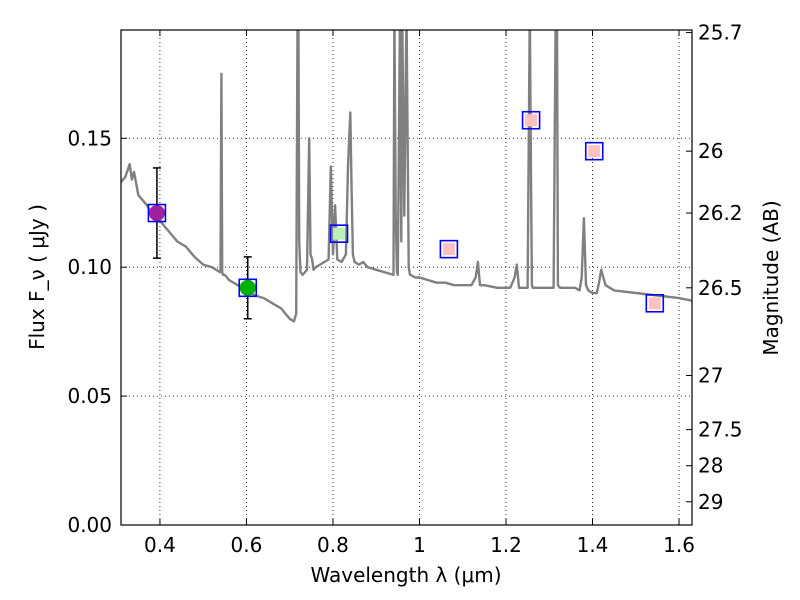  I want to click on point-0.60, so click(248, 288).